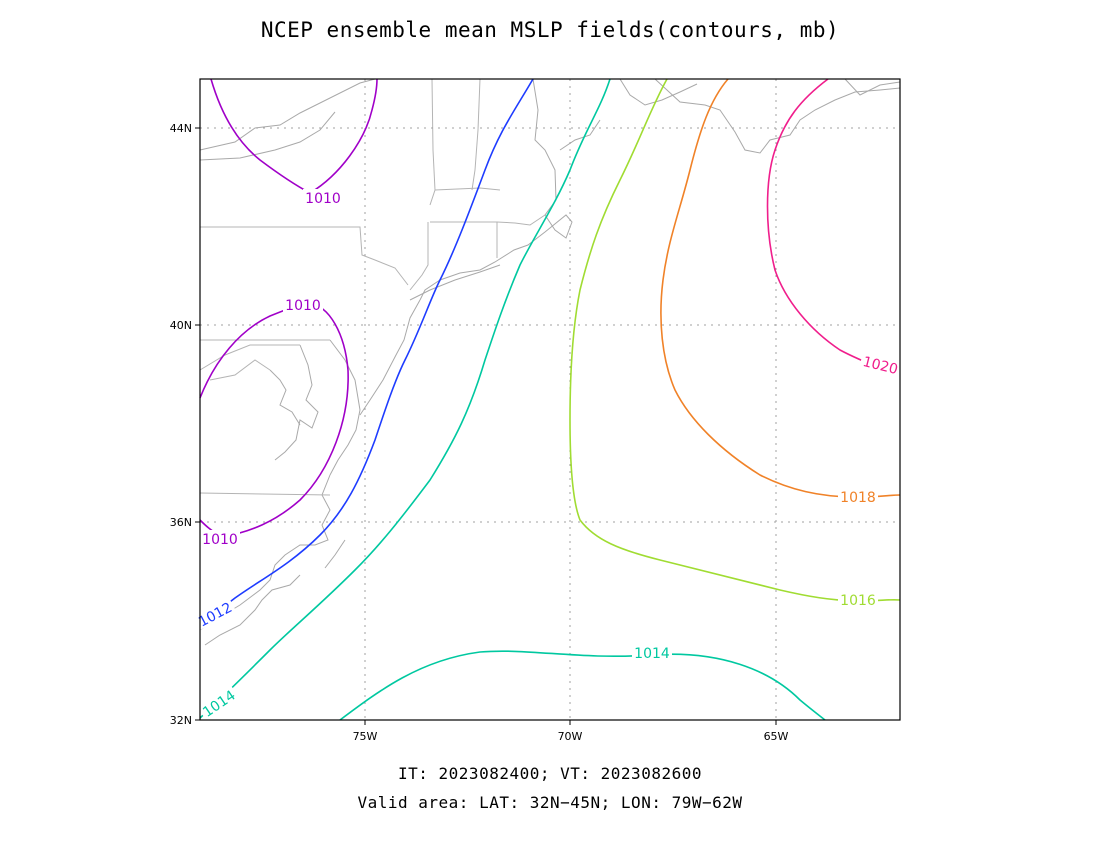 The image size is (1100, 850). I want to click on isobar-label-1014: 1014, so click(652, 654).